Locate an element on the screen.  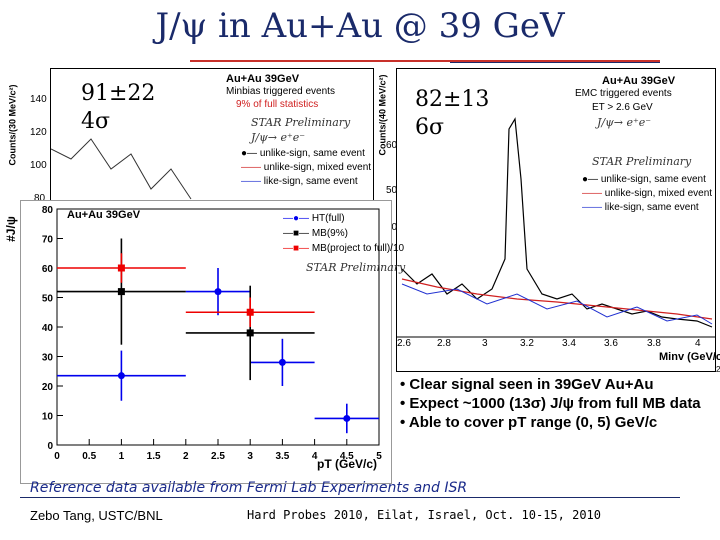
emc-xlabel: Minv (GeV/c²) is located at coordinates (689, 357).